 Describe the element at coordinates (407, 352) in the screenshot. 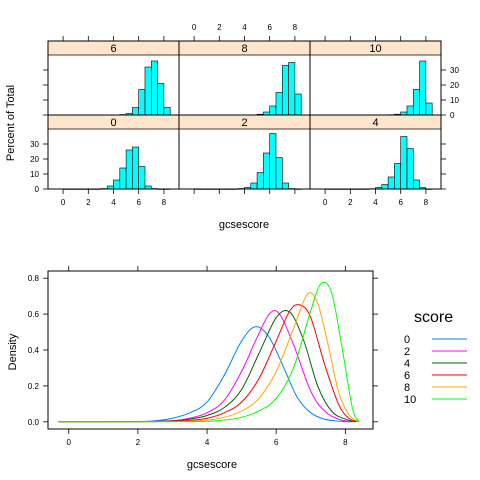

I see `legend-label-2: 2` at that location.